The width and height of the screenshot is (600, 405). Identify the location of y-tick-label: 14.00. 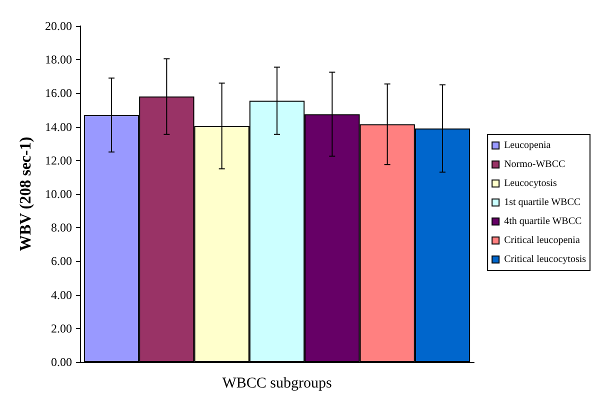
(58, 127).